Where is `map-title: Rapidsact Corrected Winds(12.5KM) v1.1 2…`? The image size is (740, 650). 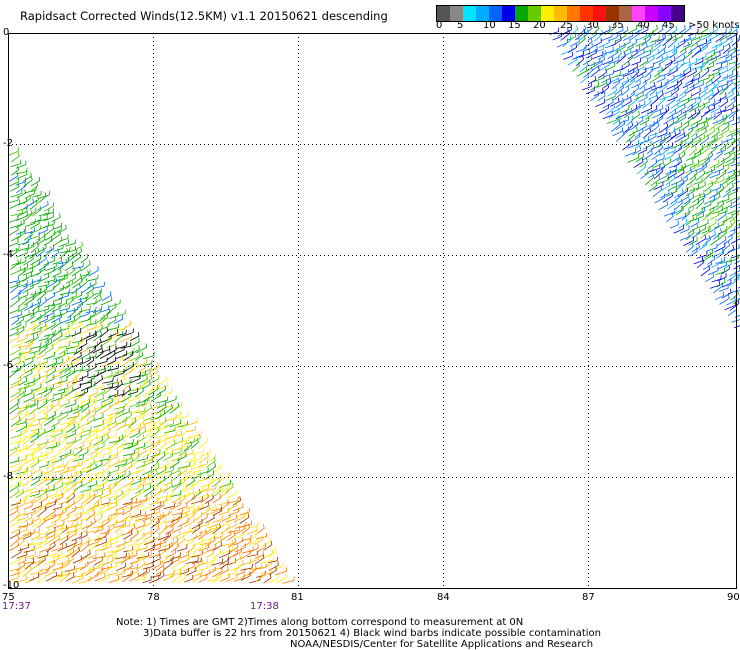 map-title: Rapidsact Corrected Winds(12.5KM) v1.1 2… is located at coordinates (204, 16).